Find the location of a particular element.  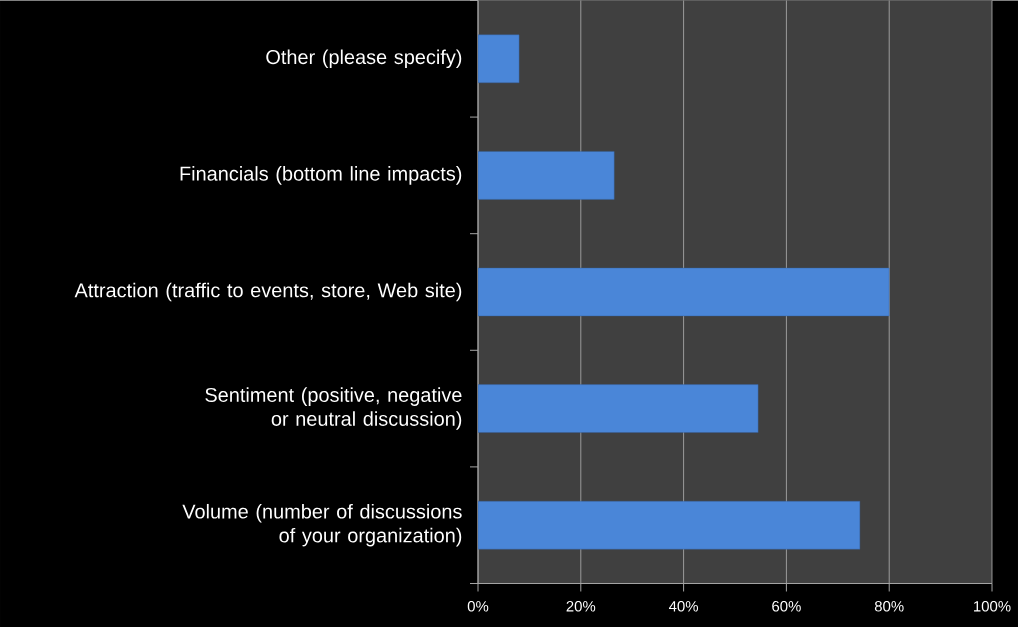

y-tick-label: Financials (bottom line impacts) is located at coordinates (321, 175).